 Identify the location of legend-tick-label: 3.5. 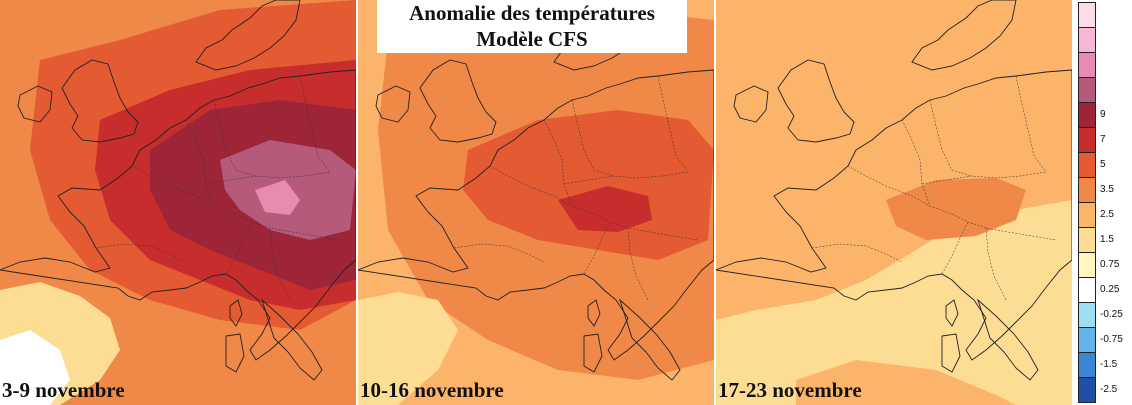
(1107, 189).